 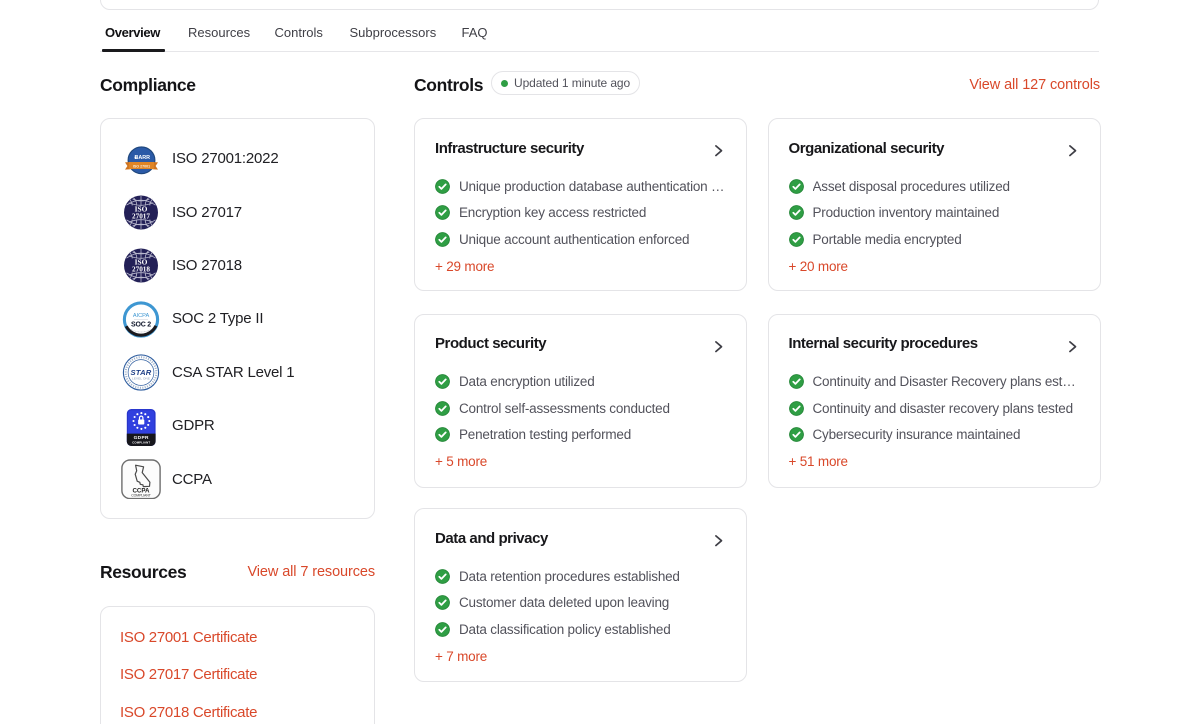 What do you see at coordinates (143, 158) in the screenshot?
I see `svg-text: BARR` at bounding box center [143, 158].